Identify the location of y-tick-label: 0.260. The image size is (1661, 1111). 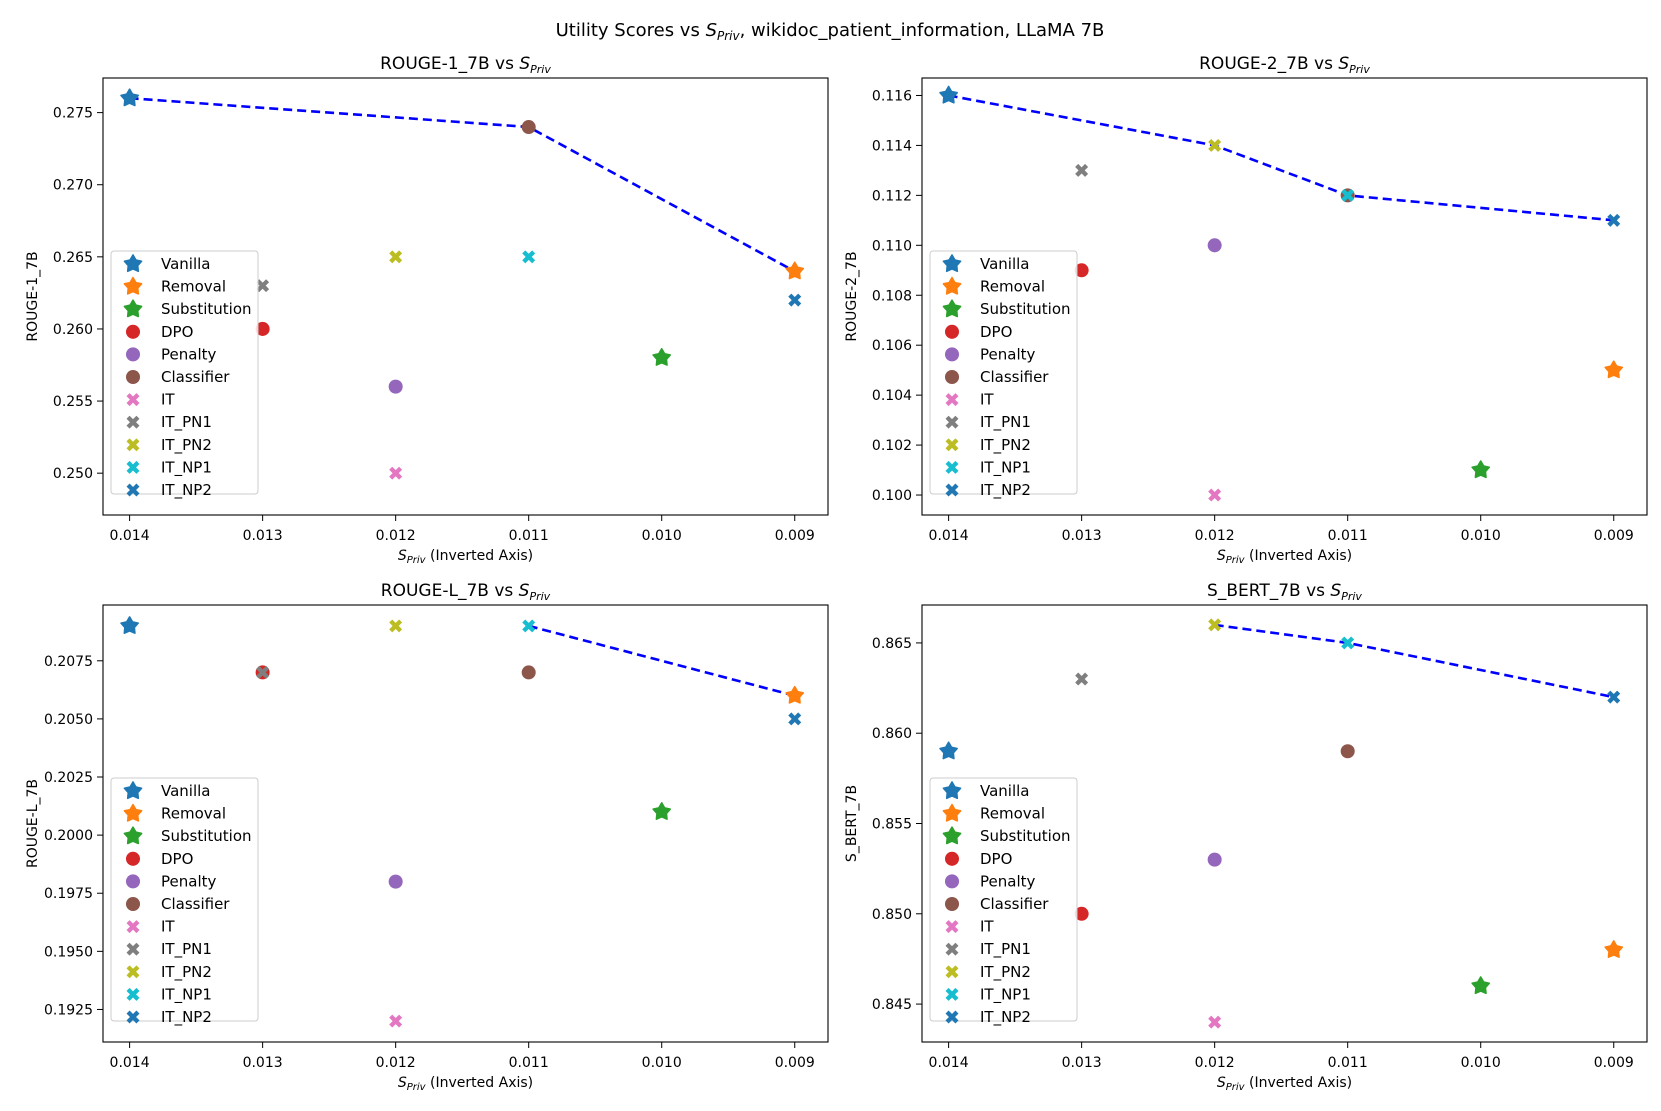
(73, 330).